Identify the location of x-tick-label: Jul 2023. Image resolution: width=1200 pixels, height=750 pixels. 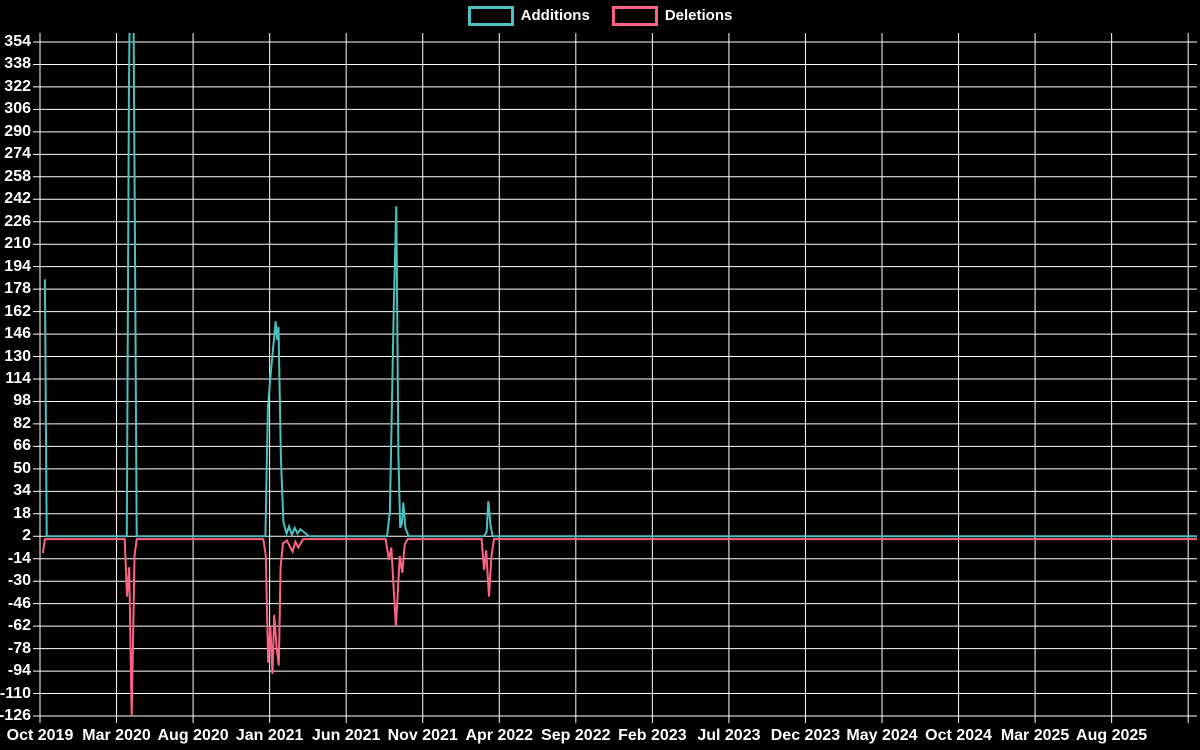
(729, 735).